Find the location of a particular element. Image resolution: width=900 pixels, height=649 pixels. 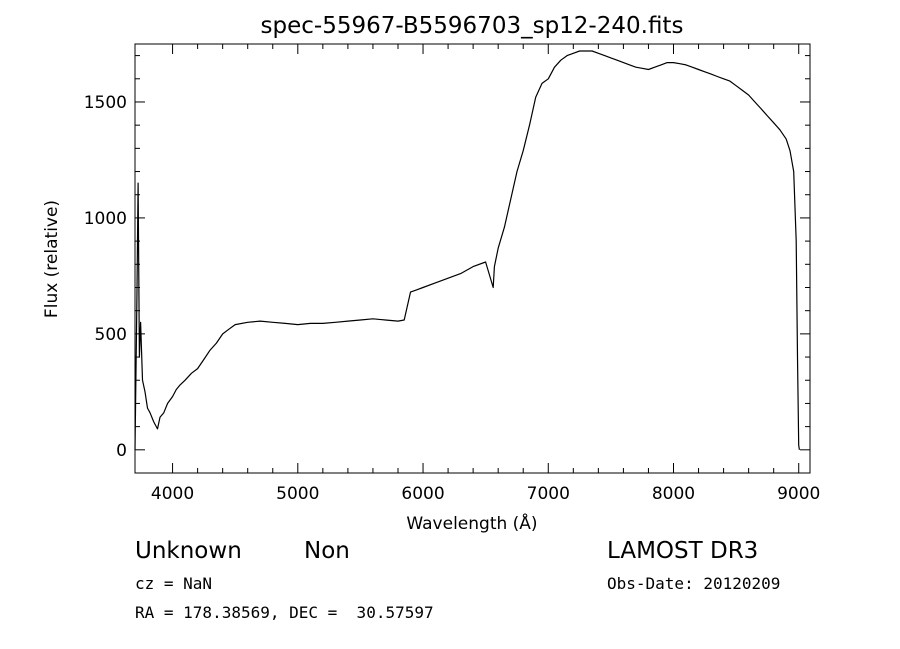

y-axis-label: Flux (relative) is located at coordinates (52, 259).